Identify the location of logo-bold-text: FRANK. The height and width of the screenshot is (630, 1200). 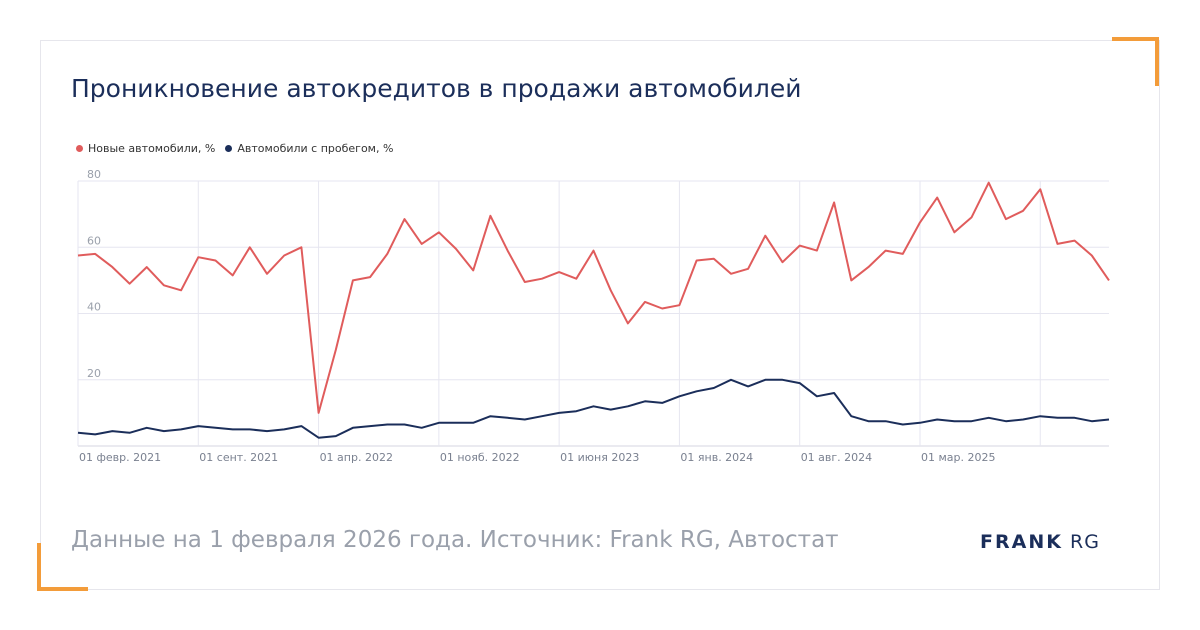
(1021, 542).